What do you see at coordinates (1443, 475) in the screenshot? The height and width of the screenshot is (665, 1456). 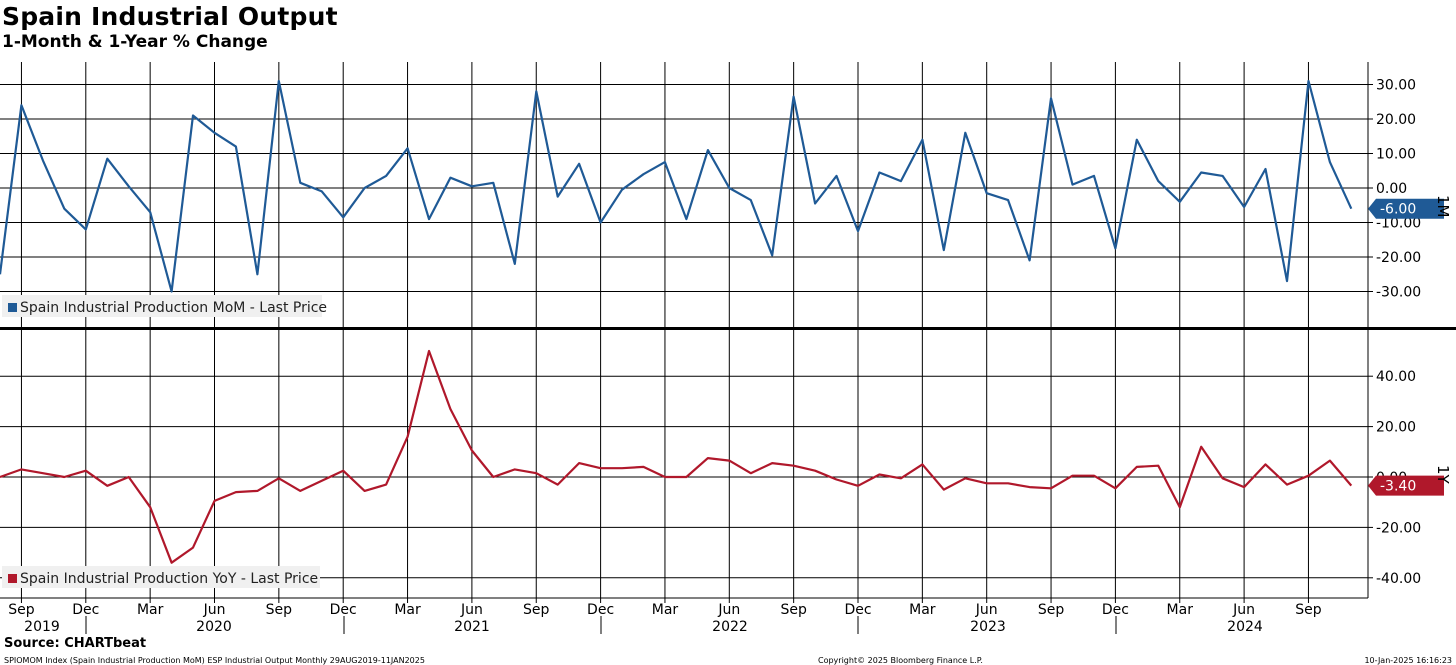 I see `panel-side-label: 1Y` at bounding box center [1443, 475].